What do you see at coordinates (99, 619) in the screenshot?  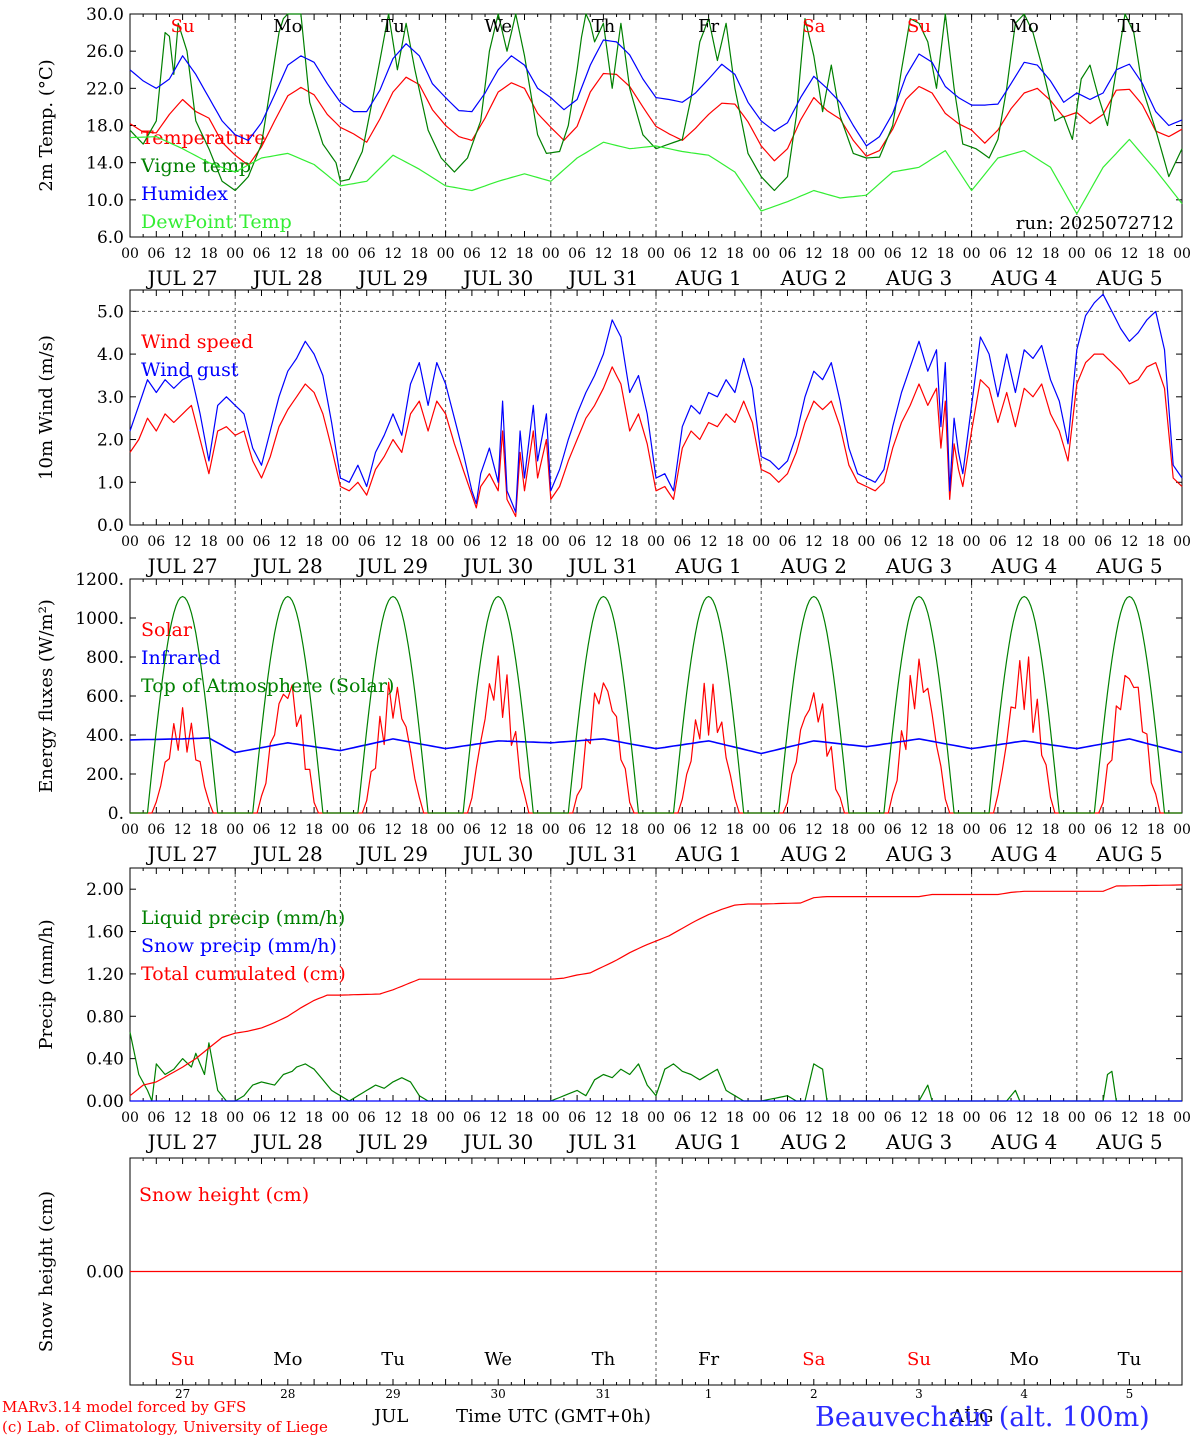 I see `energy-ytick-label: 1000.` at bounding box center [99, 619].